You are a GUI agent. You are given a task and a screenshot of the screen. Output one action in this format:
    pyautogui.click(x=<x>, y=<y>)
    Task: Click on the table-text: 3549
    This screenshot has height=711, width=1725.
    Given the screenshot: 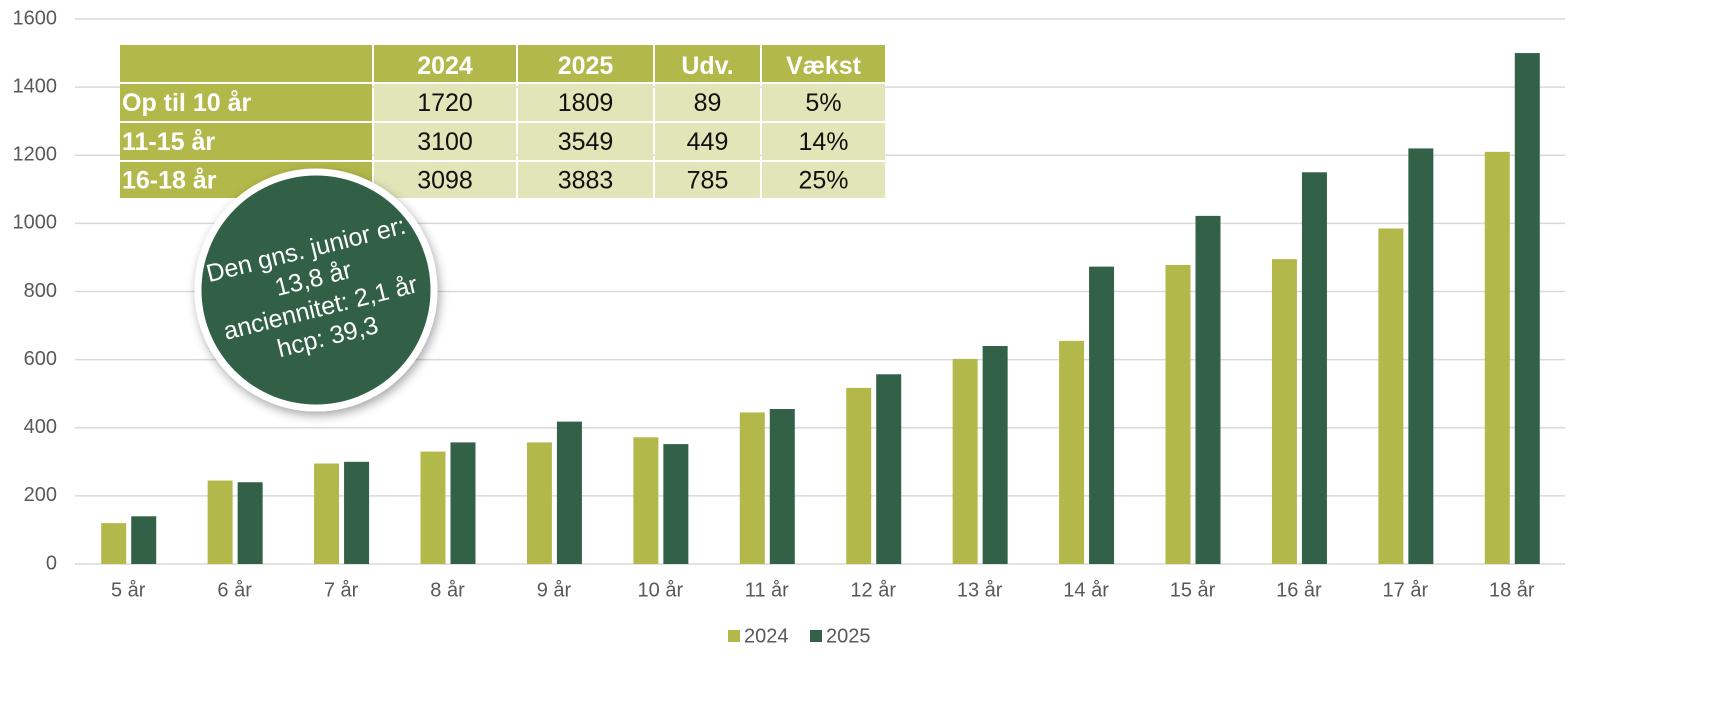 What is the action you would take?
    pyautogui.click(x=586, y=142)
    